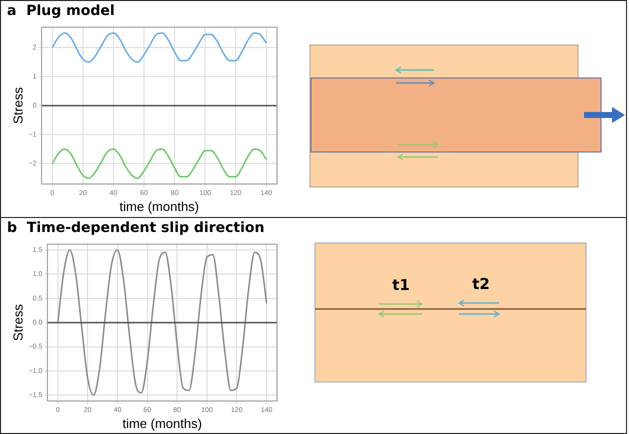 Image resolution: width=629 pixels, height=434 pixels. Describe the element at coordinates (135, 228) in the screenshot. I see `chart-title: b Time-dependent slip direction` at that location.